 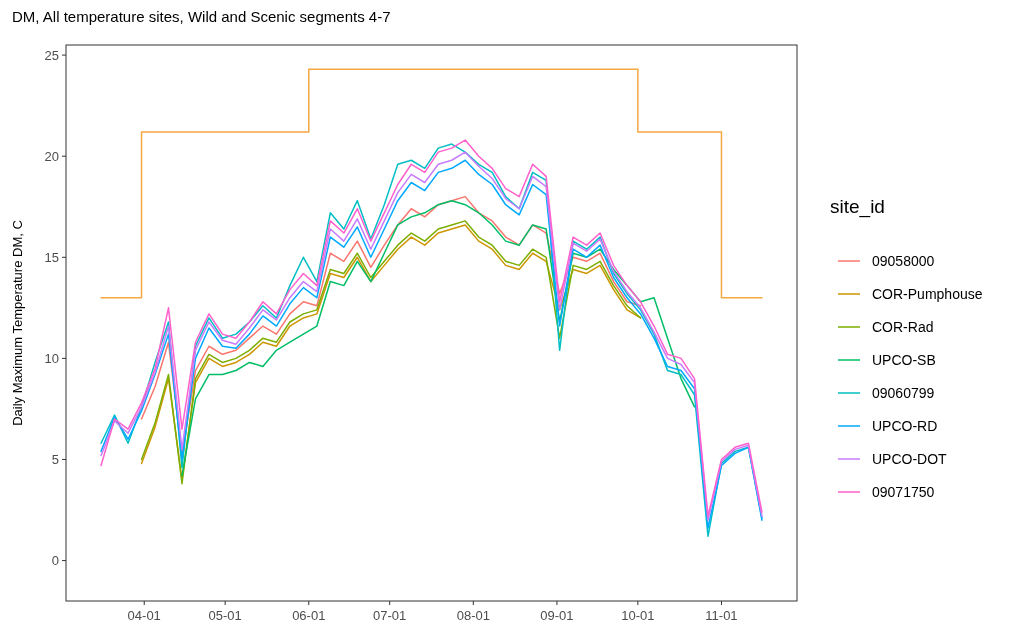 What do you see at coordinates (910, 458) in the screenshot?
I see `legend-label: UPCO-DOT` at bounding box center [910, 458].